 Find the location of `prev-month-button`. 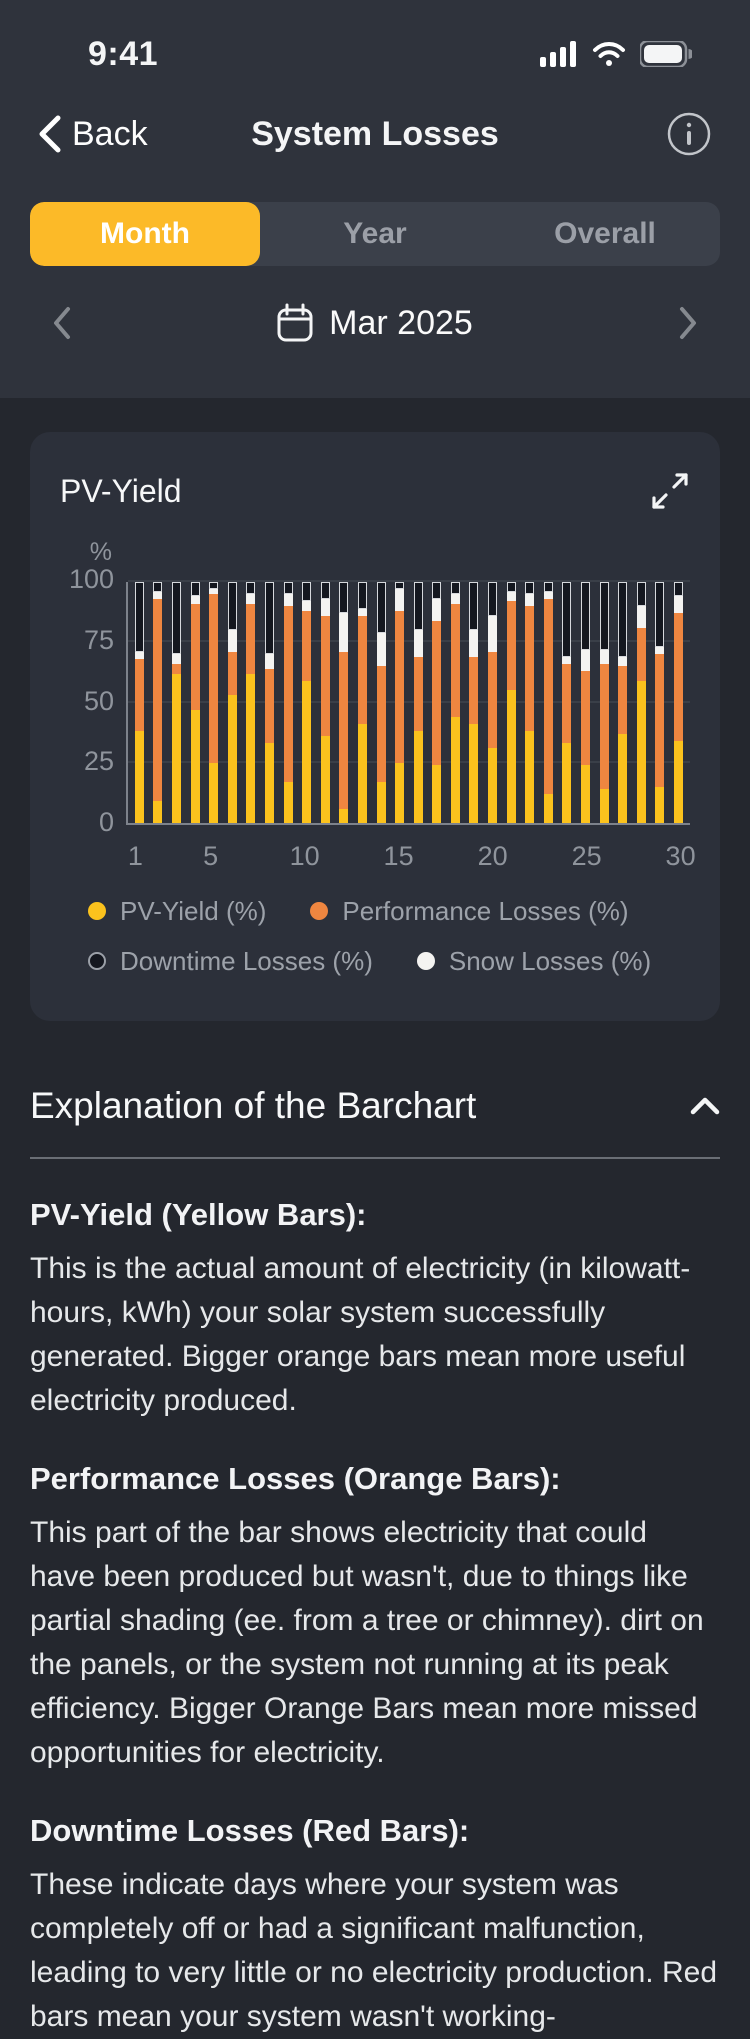

prev-month-button is located at coordinates (62, 323).